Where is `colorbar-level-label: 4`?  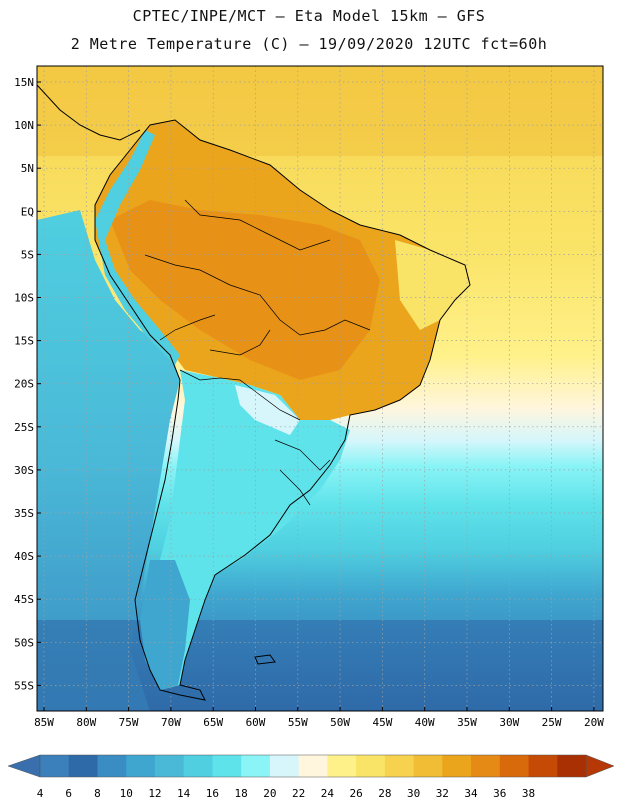 colorbar-level-label: 4 is located at coordinates (40, 793).